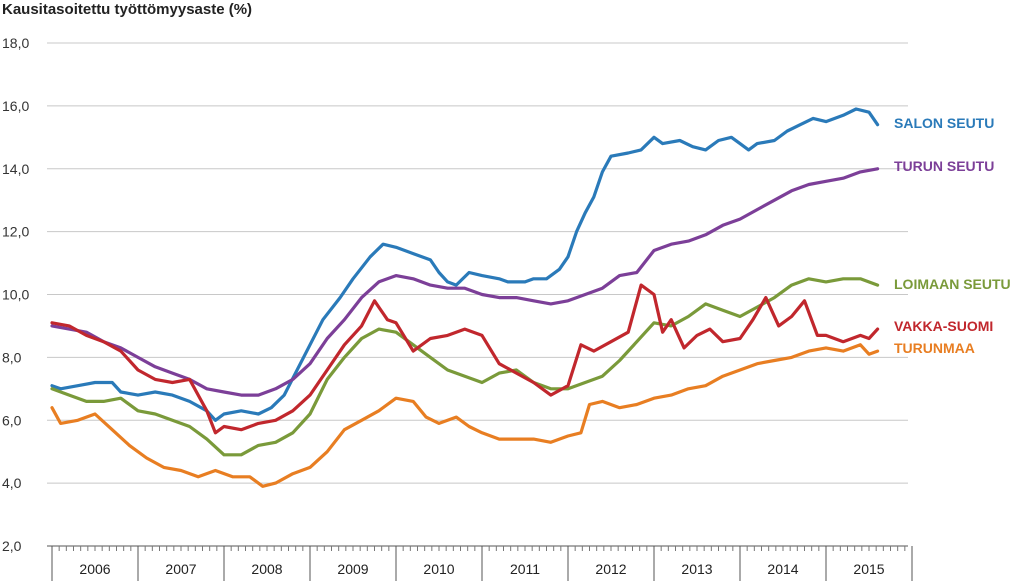  What do you see at coordinates (944, 123) in the screenshot?
I see `series-label-salon-seutu: SALON SEUTU` at bounding box center [944, 123].